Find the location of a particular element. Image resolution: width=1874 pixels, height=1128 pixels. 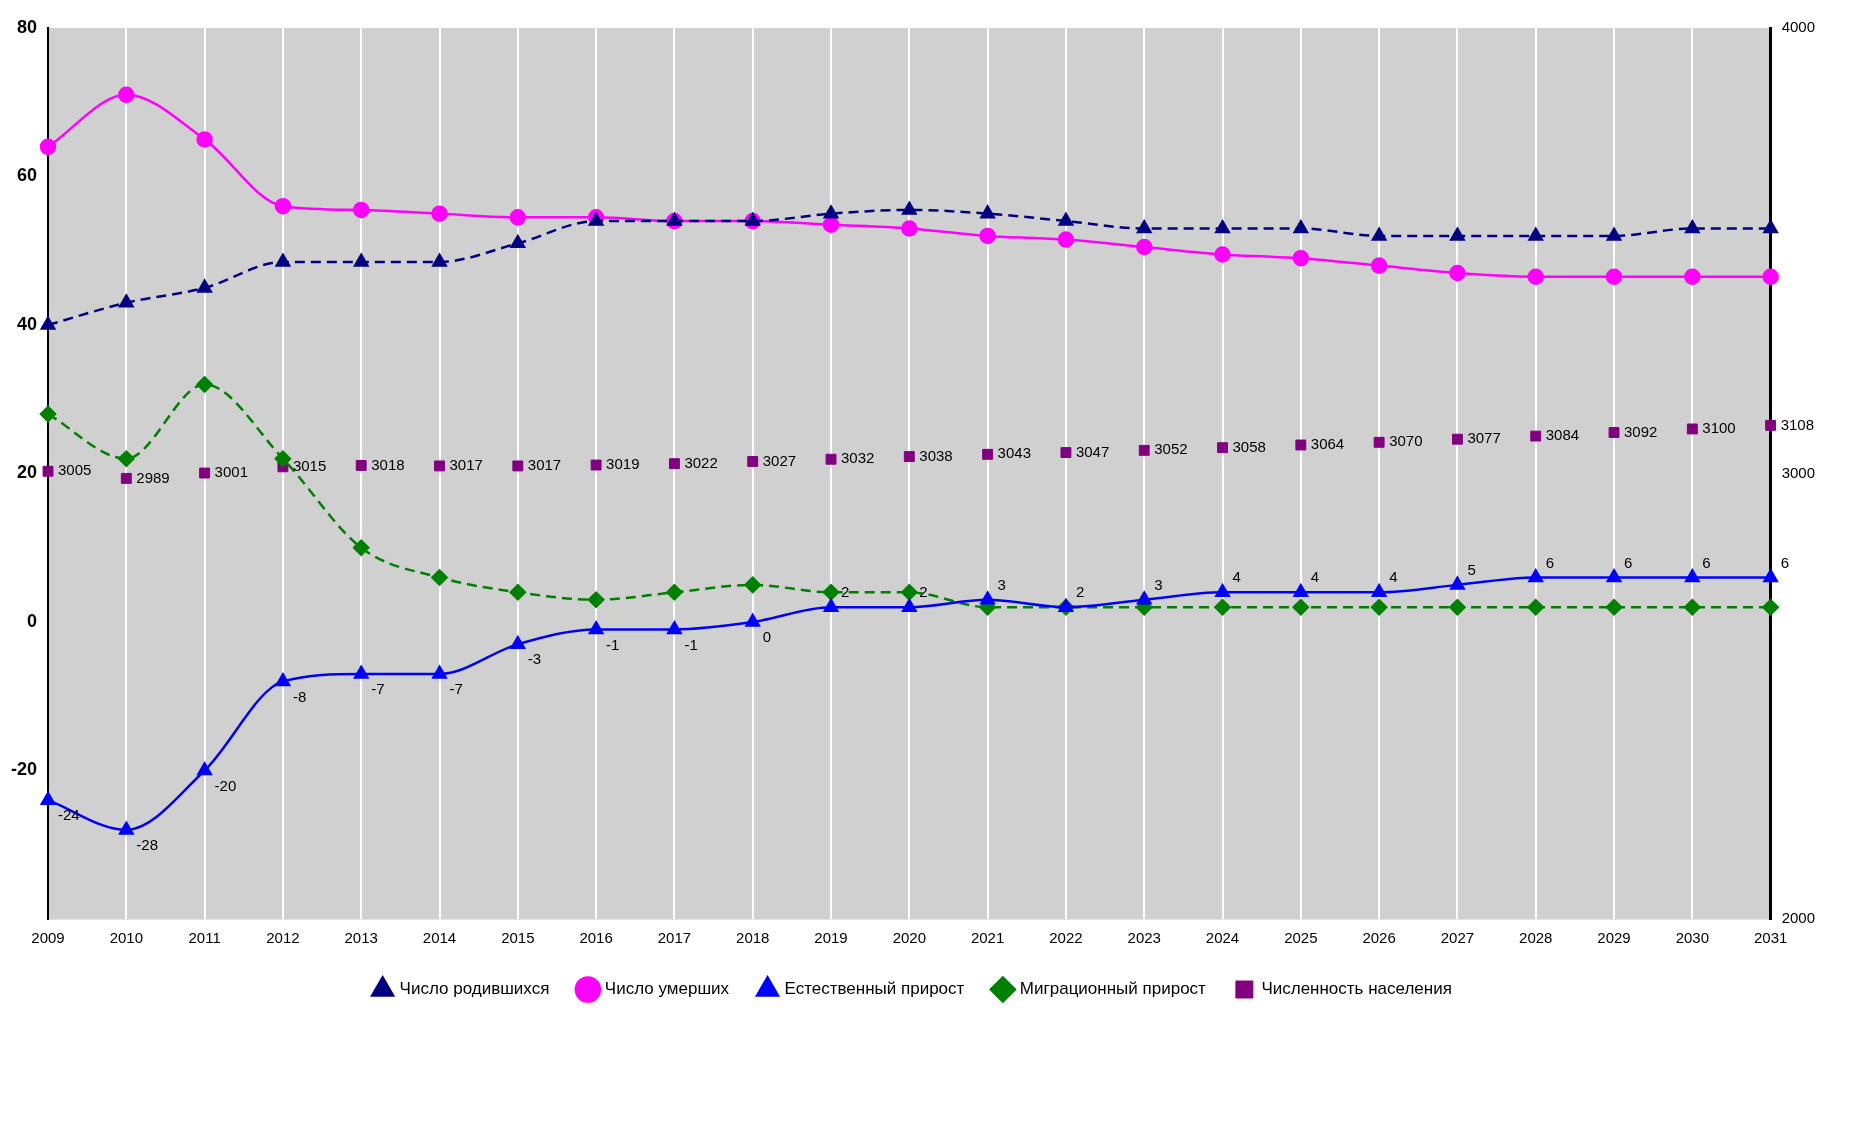

y-tick-label: 60 is located at coordinates (27, 175).